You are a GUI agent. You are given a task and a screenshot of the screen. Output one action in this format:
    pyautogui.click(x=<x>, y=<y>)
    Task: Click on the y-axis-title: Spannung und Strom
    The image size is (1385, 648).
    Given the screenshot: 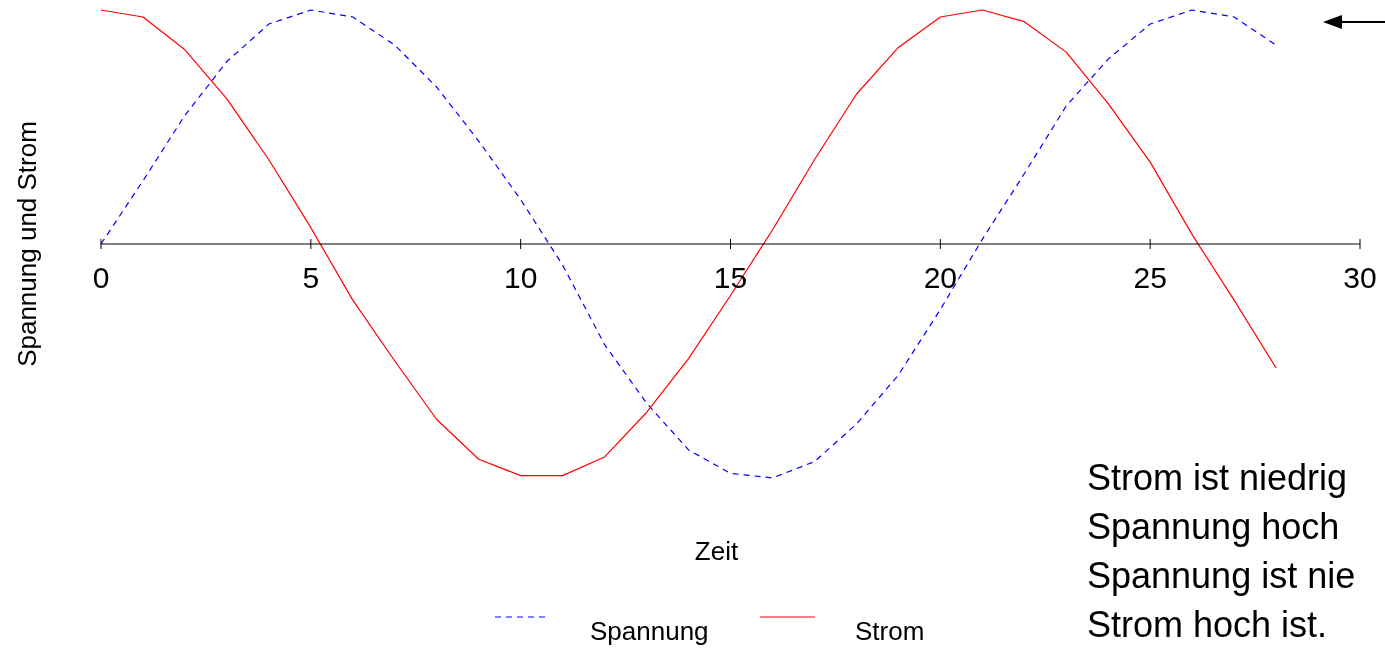 What is the action you would take?
    pyautogui.click(x=27, y=244)
    